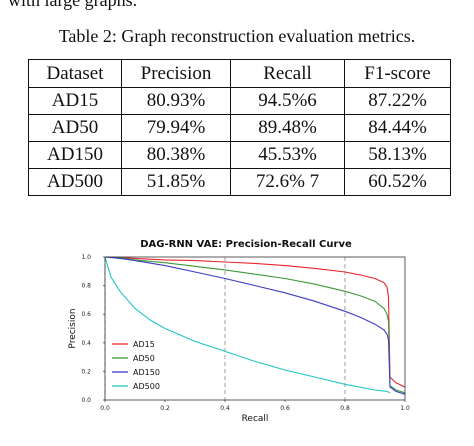 This screenshot has width=474, height=446. What do you see at coordinates (75, 101) in the screenshot?
I see `table-cell: AD15` at bounding box center [75, 101].